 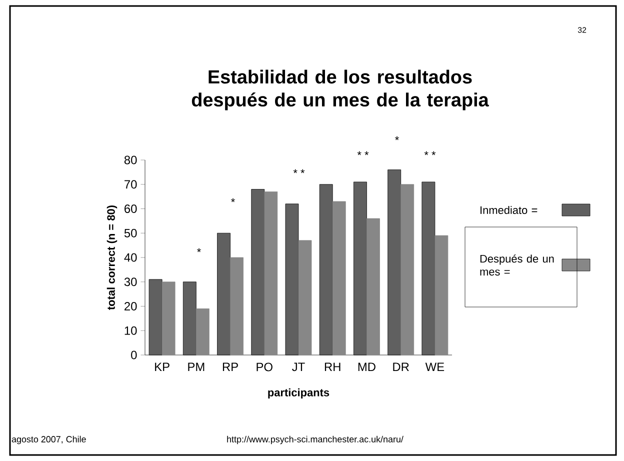 I want to click on text: http://www.psych-sci.manchester.ac.uk/naru/, so click(x=315, y=440).